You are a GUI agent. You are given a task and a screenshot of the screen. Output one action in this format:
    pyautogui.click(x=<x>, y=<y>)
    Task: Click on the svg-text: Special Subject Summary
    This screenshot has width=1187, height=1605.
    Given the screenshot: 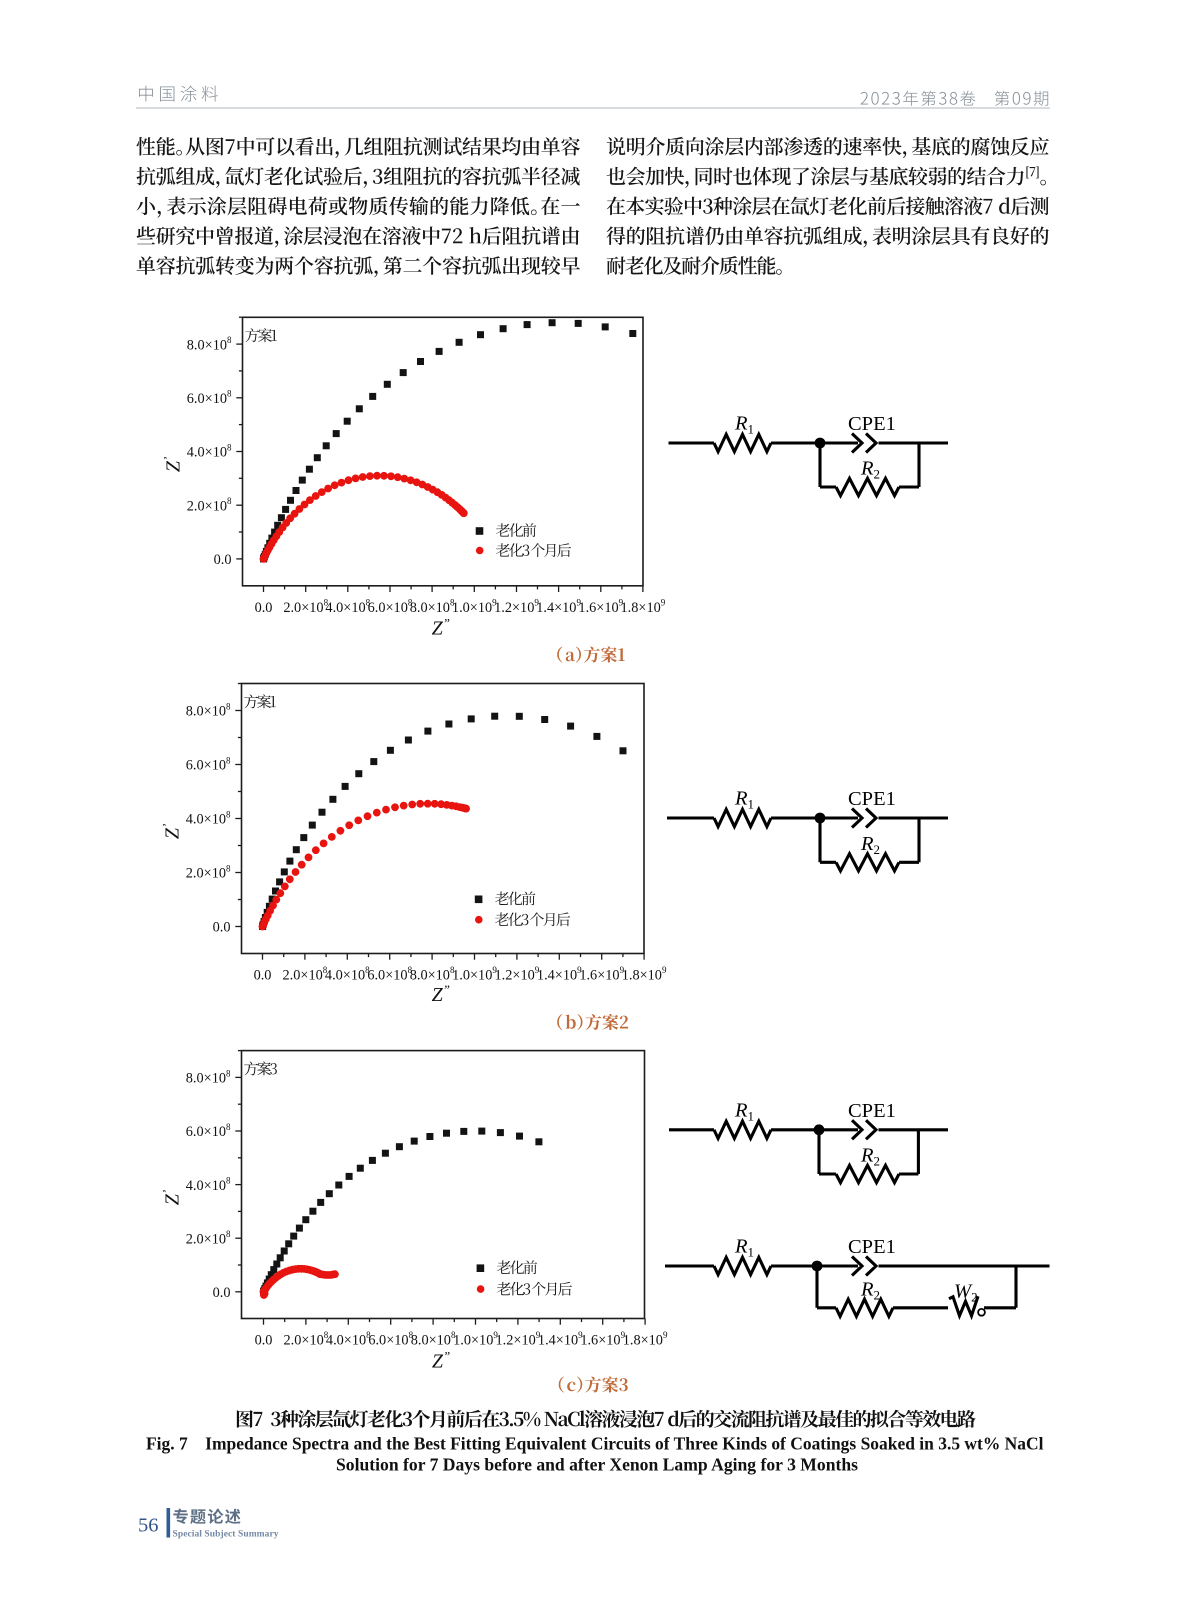 What is the action you would take?
    pyautogui.click(x=226, y=1534)
    